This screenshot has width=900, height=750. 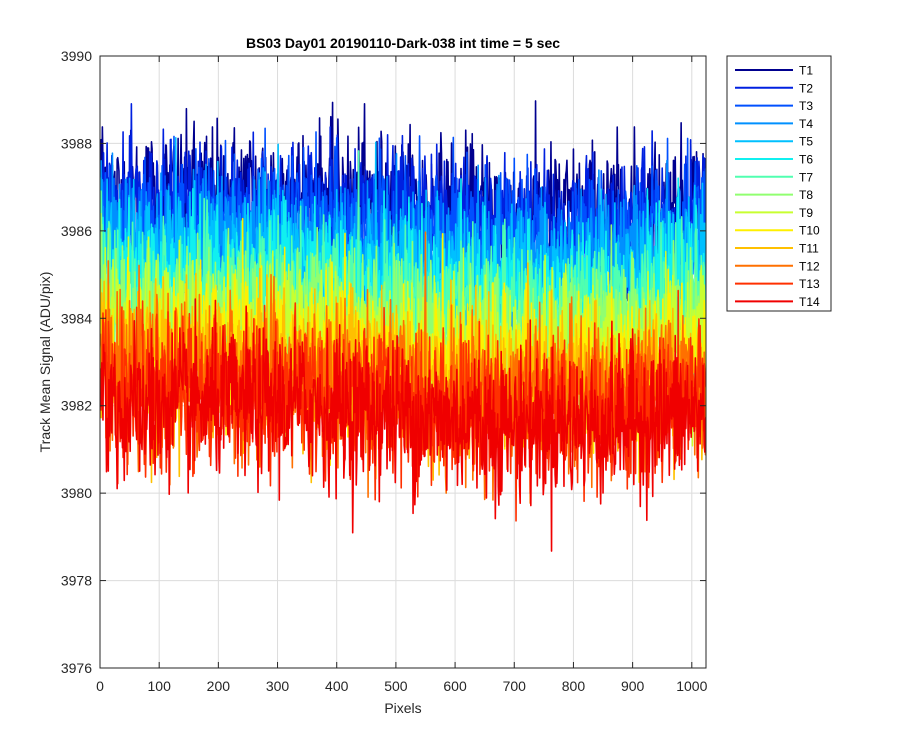 I want to click on x-tick-label: 800, so click(x=574, y=686).